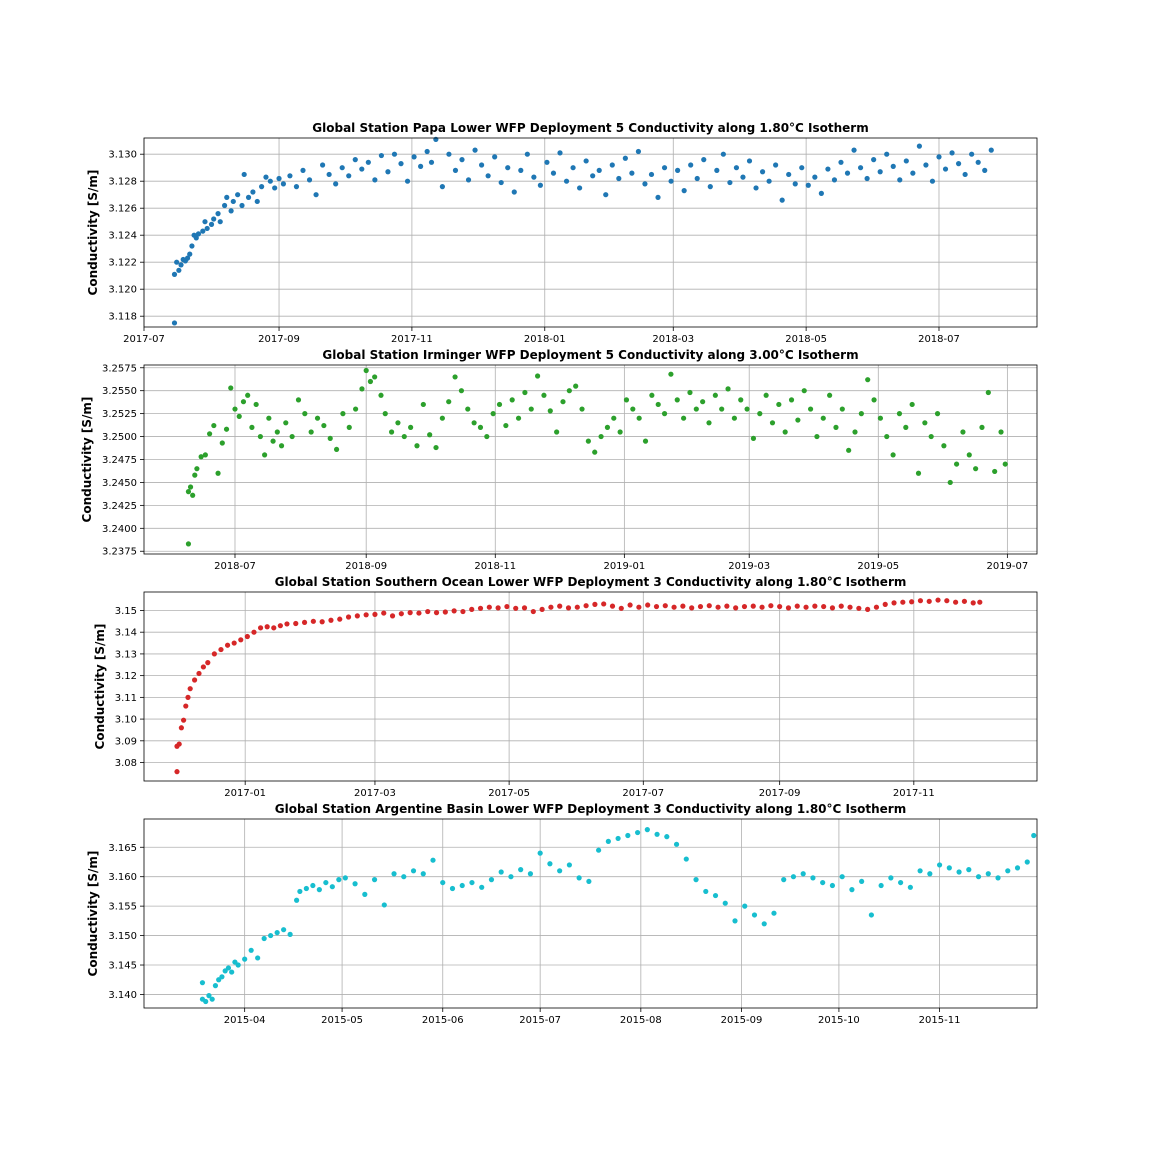  Describe the element at coordinates (122, 209) in the screenshot. I see `y-tick-label: 3.126` at that location.